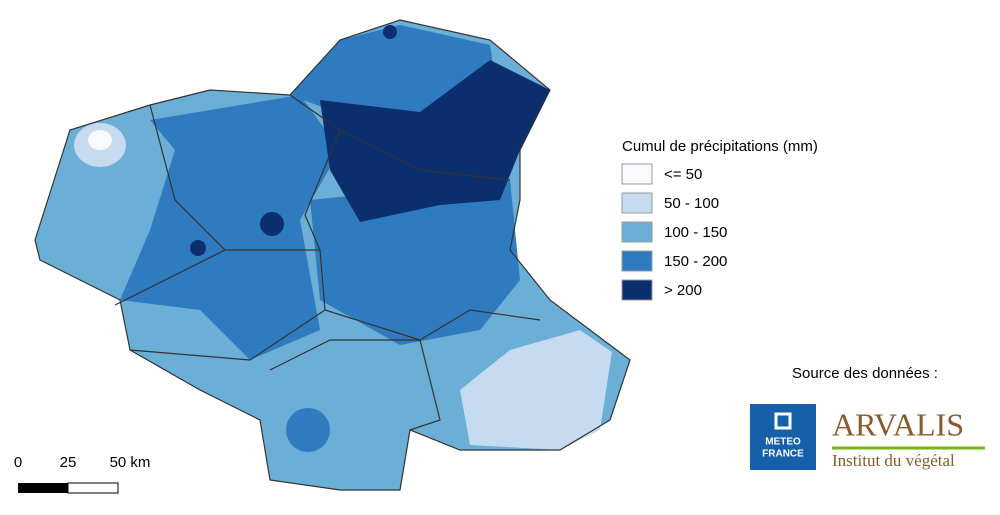 This screenshot has height=515, width=1000. I want to click on scale-label: 50 km, so click(130, 462).